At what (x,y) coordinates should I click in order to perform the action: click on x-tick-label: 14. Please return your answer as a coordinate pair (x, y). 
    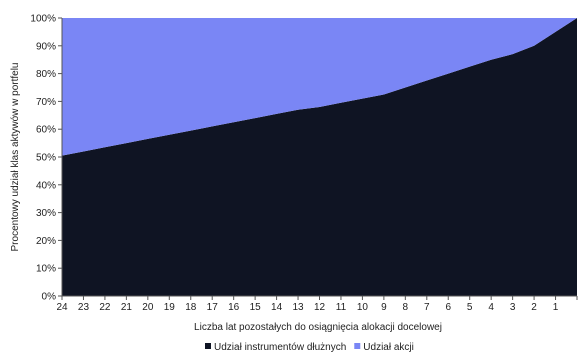
    Looking at the image, I should click on (277, 307).